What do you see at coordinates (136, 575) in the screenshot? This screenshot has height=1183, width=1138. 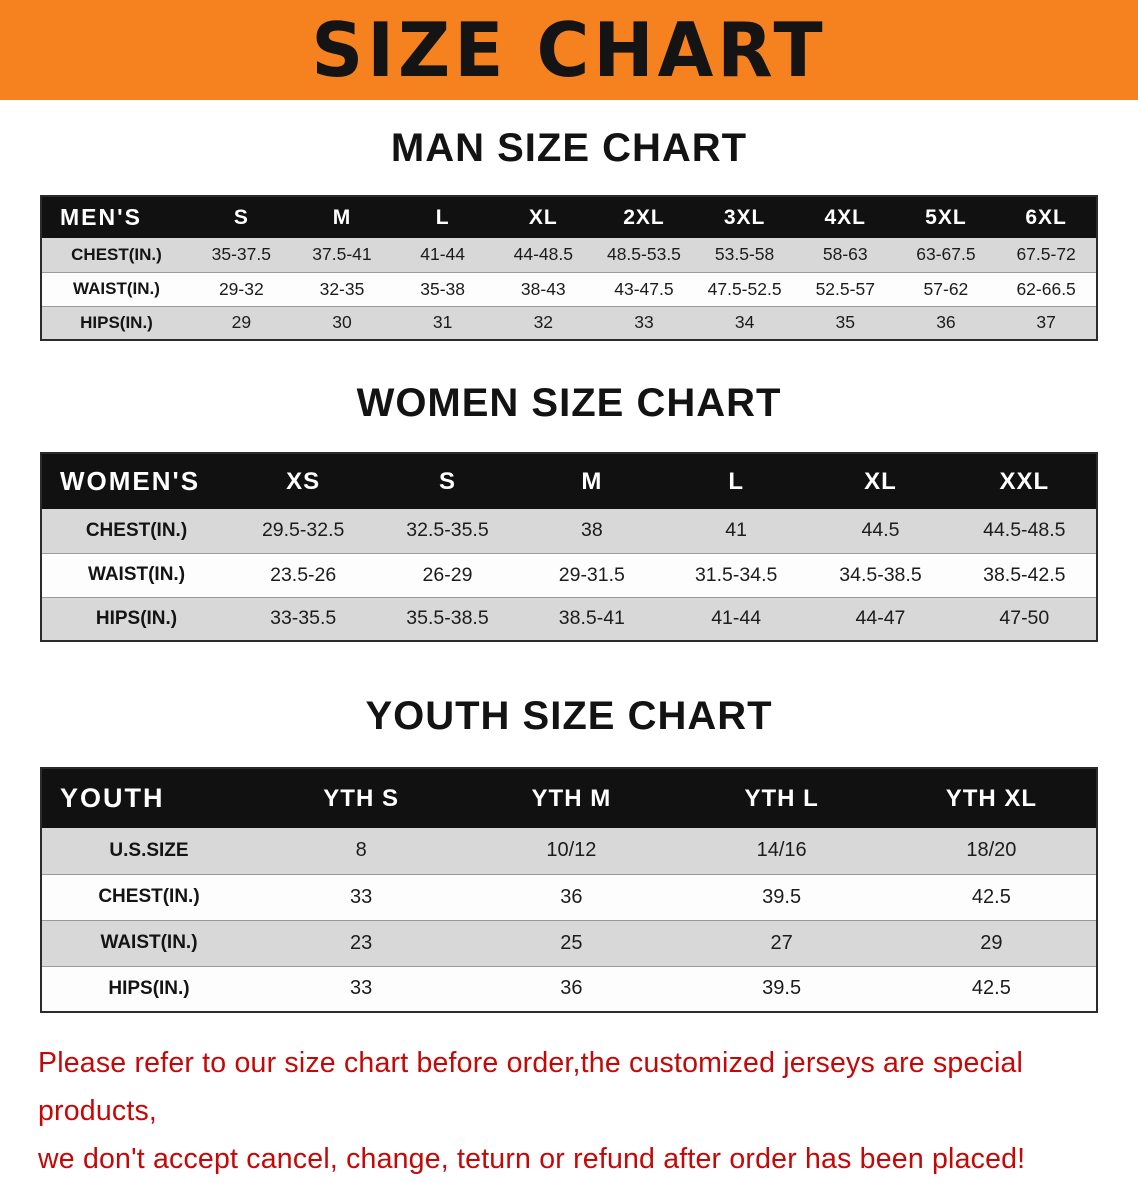 I see `row-label: WAIST(IN.)` at bounding box center [136, 575].